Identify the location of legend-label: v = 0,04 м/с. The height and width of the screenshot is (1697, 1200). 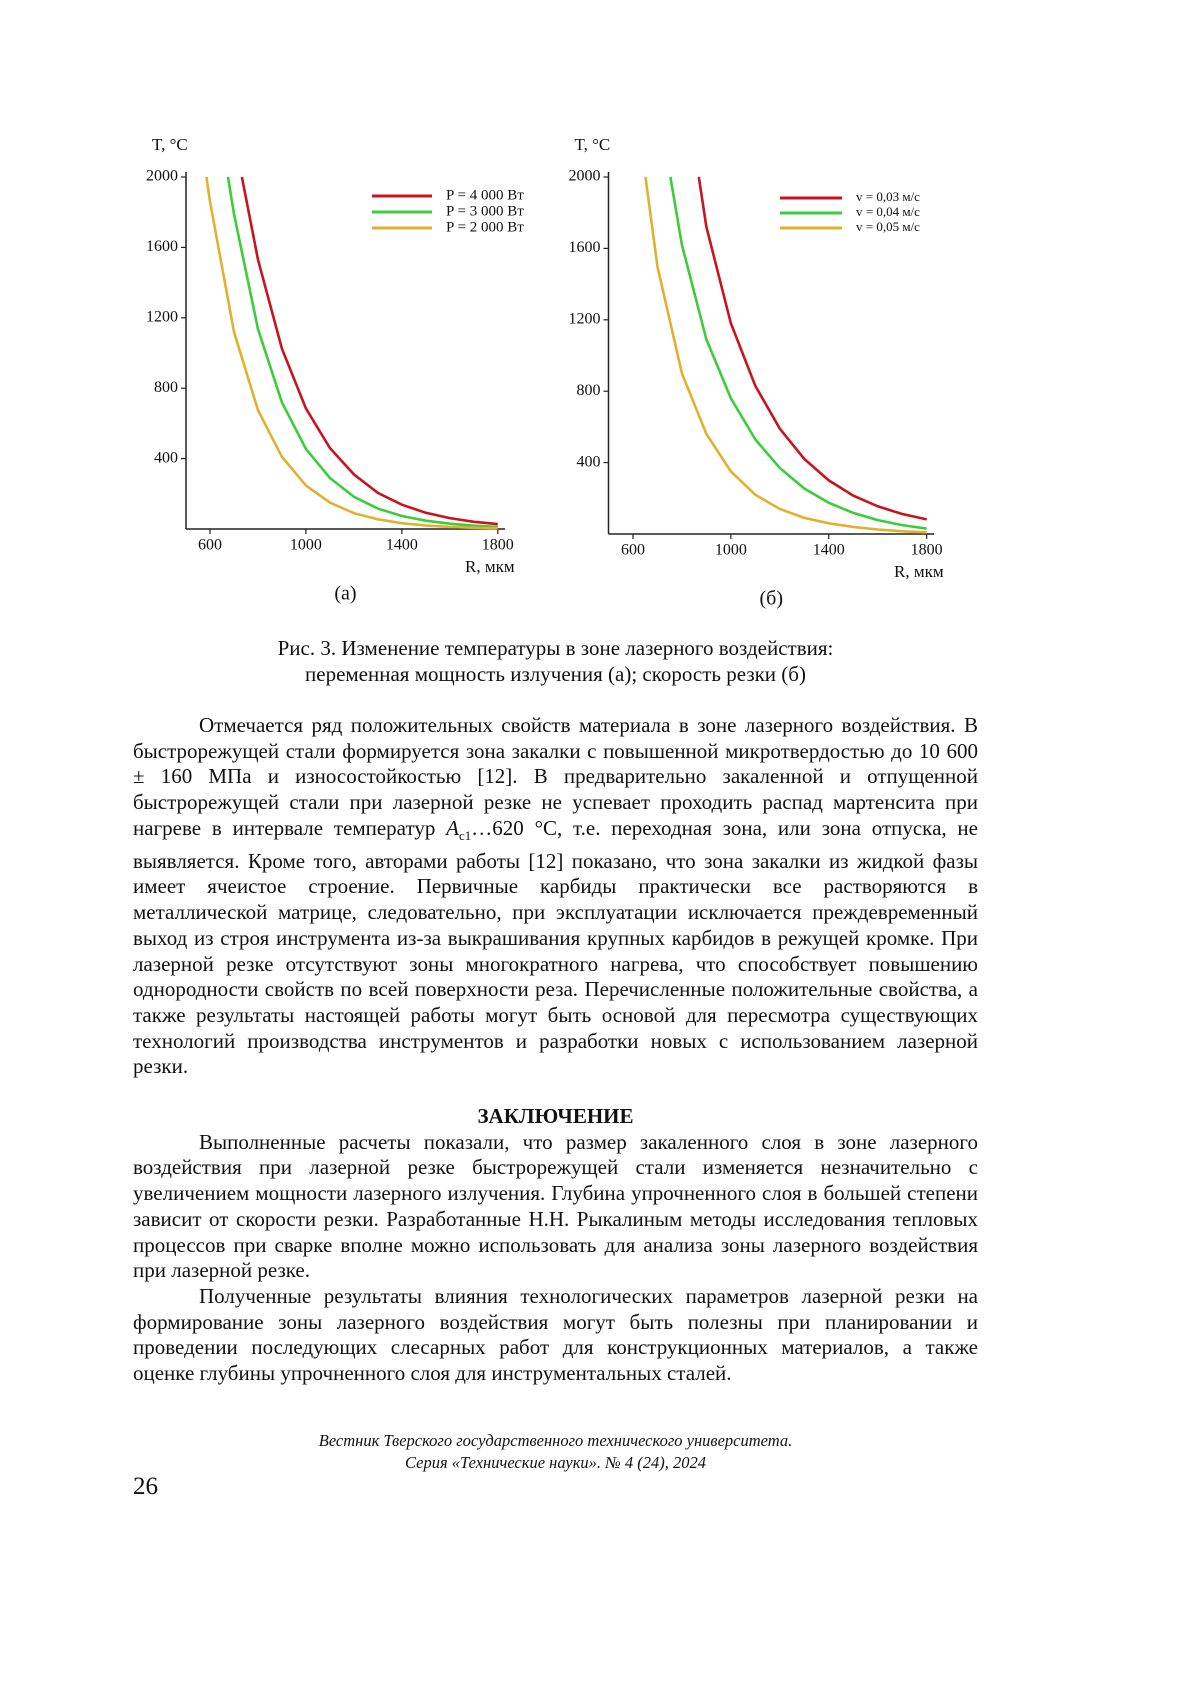
(888, 211).